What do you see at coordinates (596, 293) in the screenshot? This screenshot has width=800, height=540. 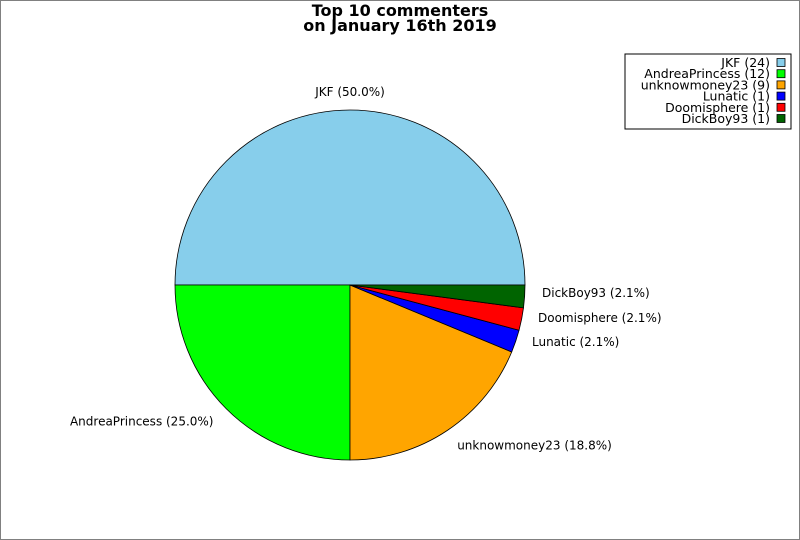 I see `slice-label-dickboy93: DickBoy93 (2.1%)` at bounding box center [596, 293].